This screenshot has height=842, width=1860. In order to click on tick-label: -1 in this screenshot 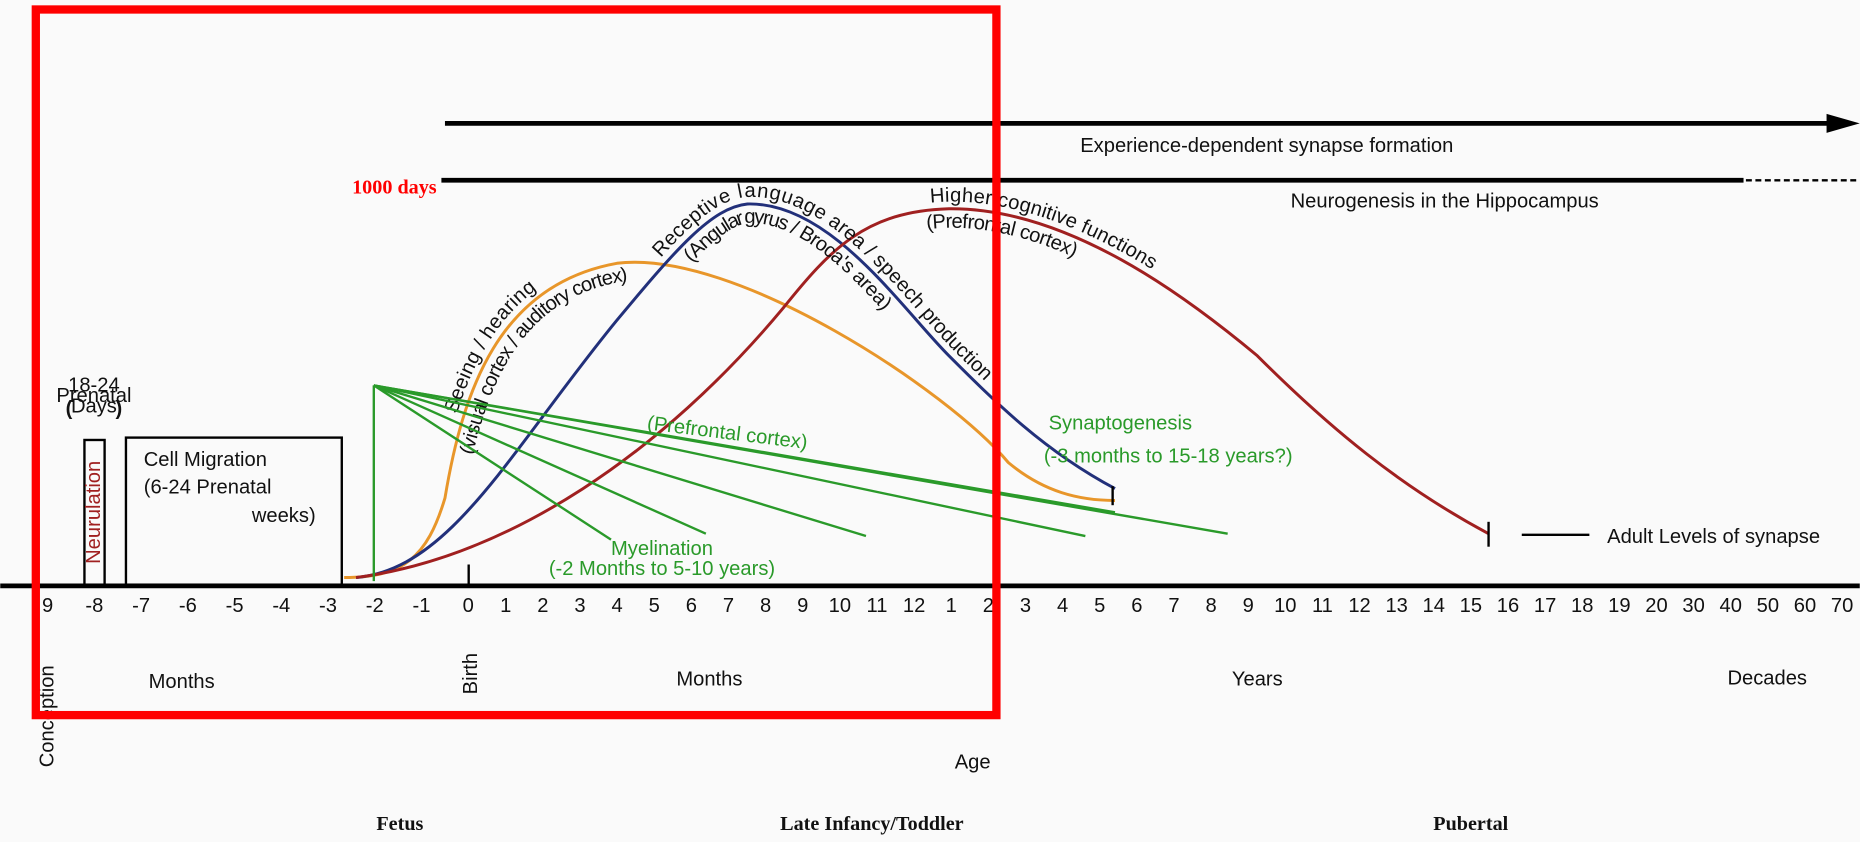, I will do `click(422, 606)`.